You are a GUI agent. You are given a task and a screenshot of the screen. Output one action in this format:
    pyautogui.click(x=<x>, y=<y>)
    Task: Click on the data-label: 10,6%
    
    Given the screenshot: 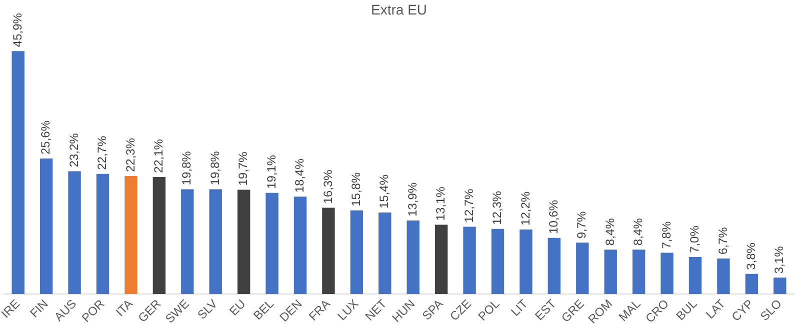 What is the action you would take?
    pyautogui.click(x=553, y=217)
    